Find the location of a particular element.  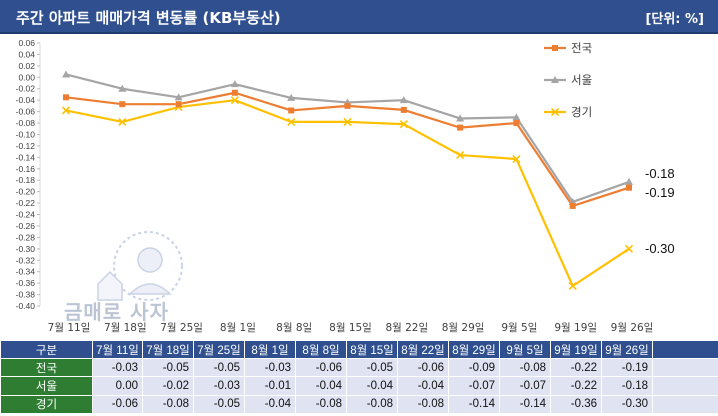

chart-title: 주간 아파트 매매가격 변동률 (KB부동산) is located at coordinates (148, 18).